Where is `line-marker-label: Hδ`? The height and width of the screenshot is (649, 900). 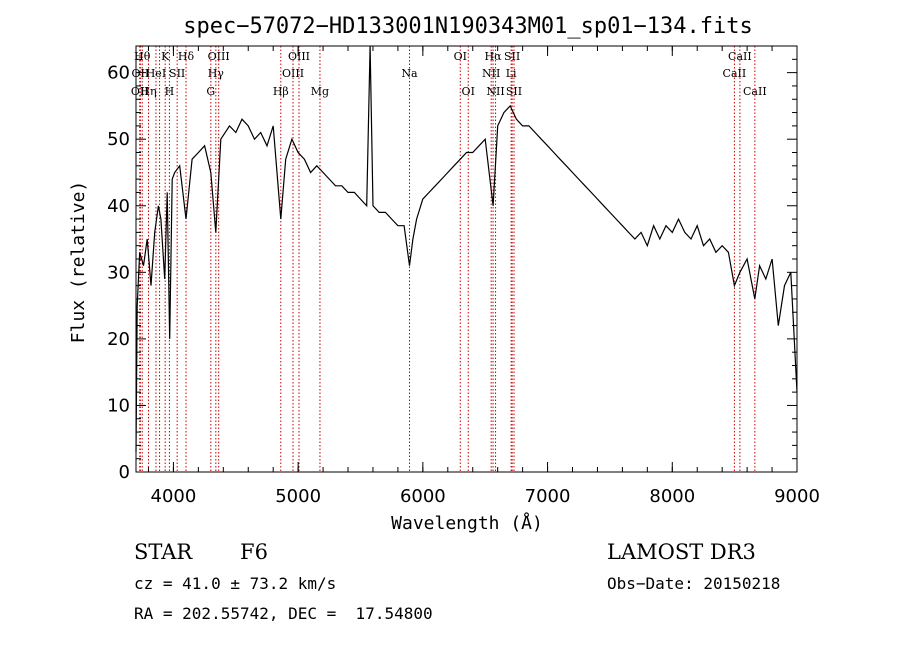 line-marker-label: Hδ is located at coordinates (186, 56).